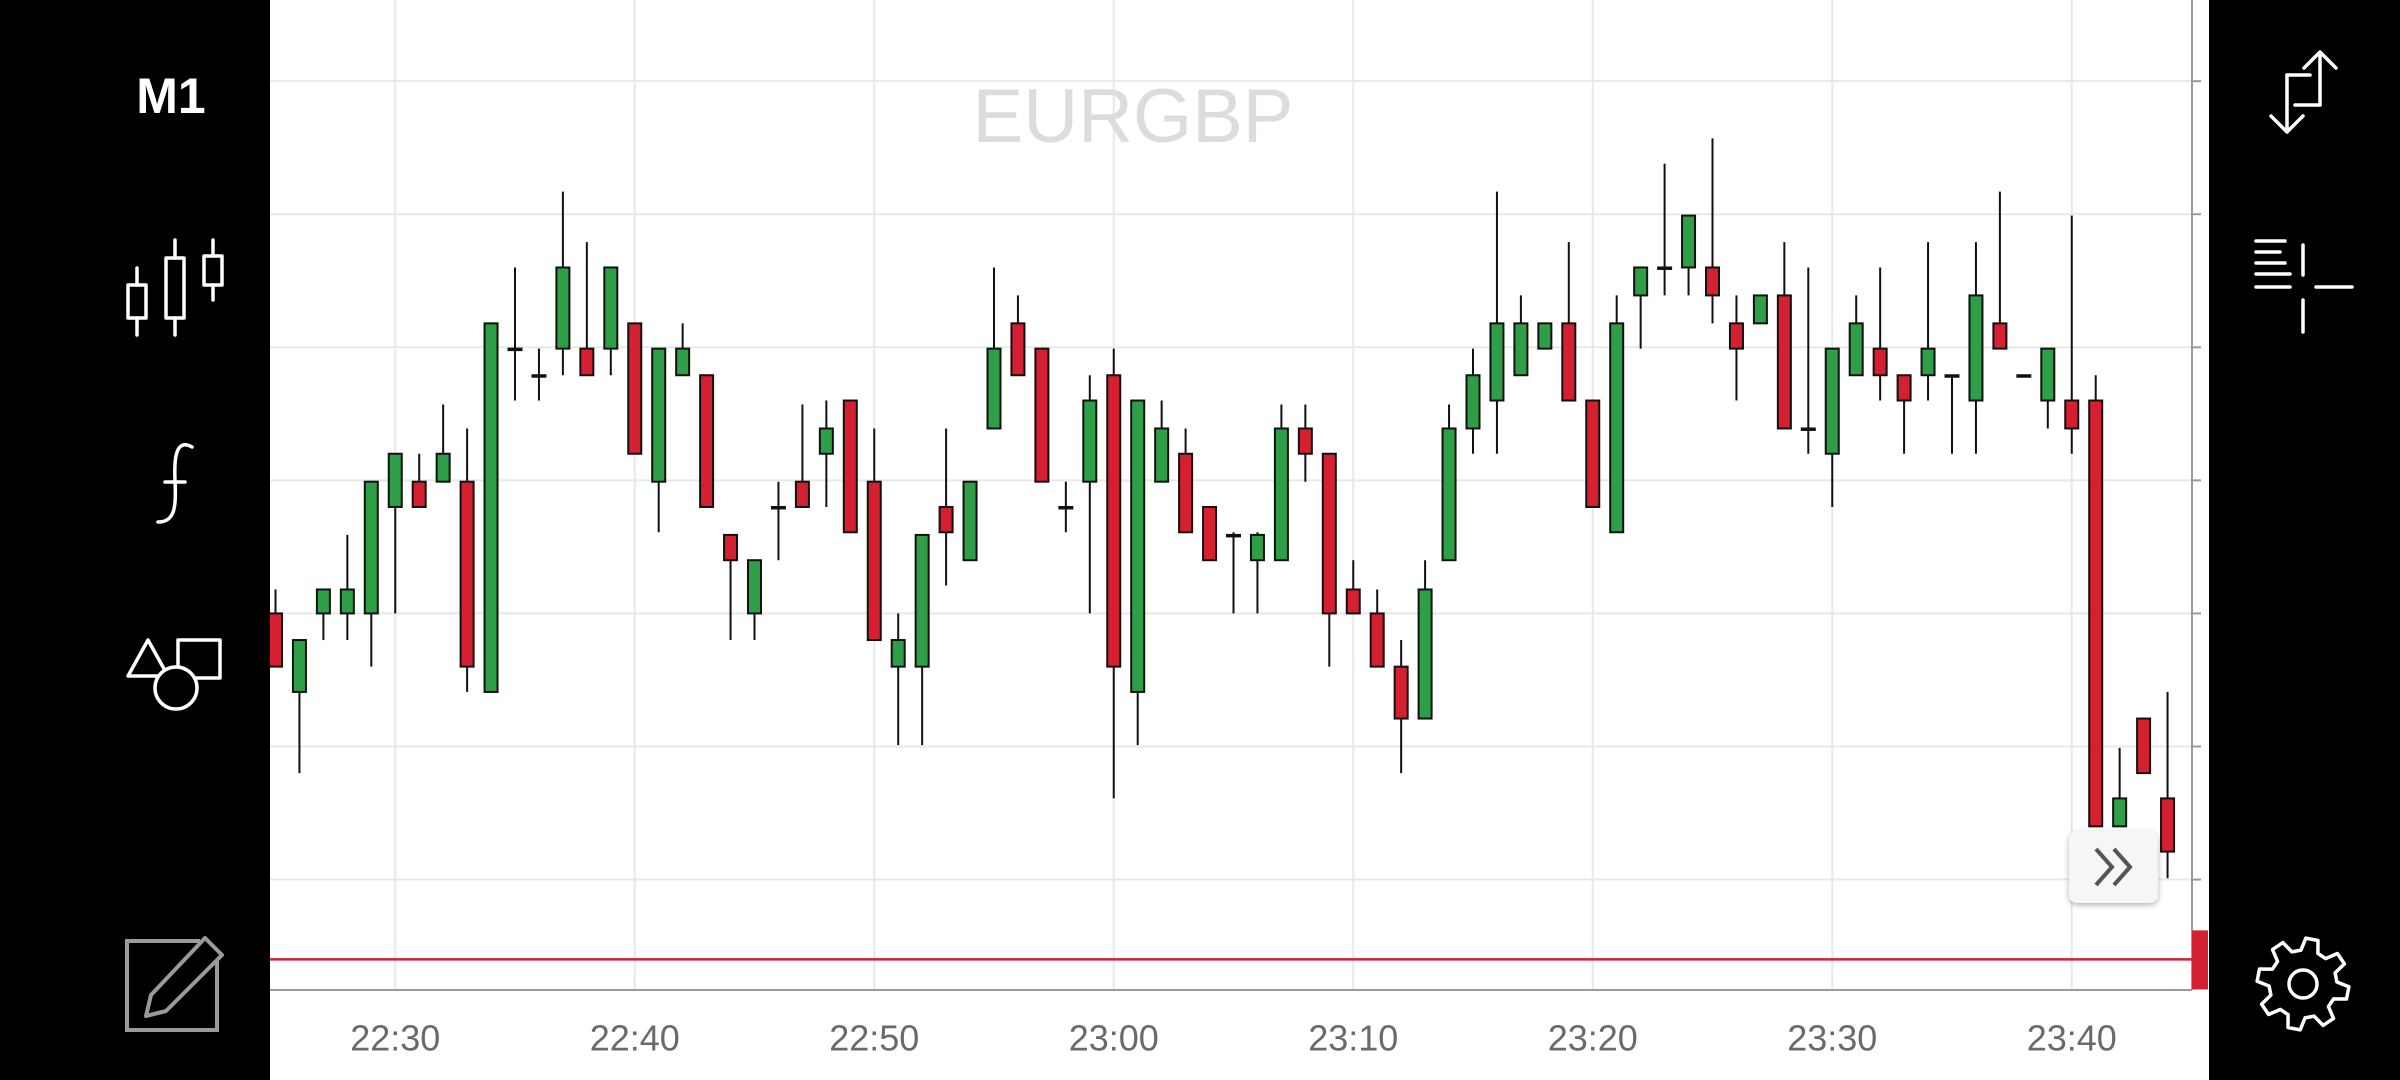 Image resolution: width=2400 pixels, height=1080 pixels. Describe the element at coordinates (175, 483) in the screenshot. I see `indicators-icon` at that location.